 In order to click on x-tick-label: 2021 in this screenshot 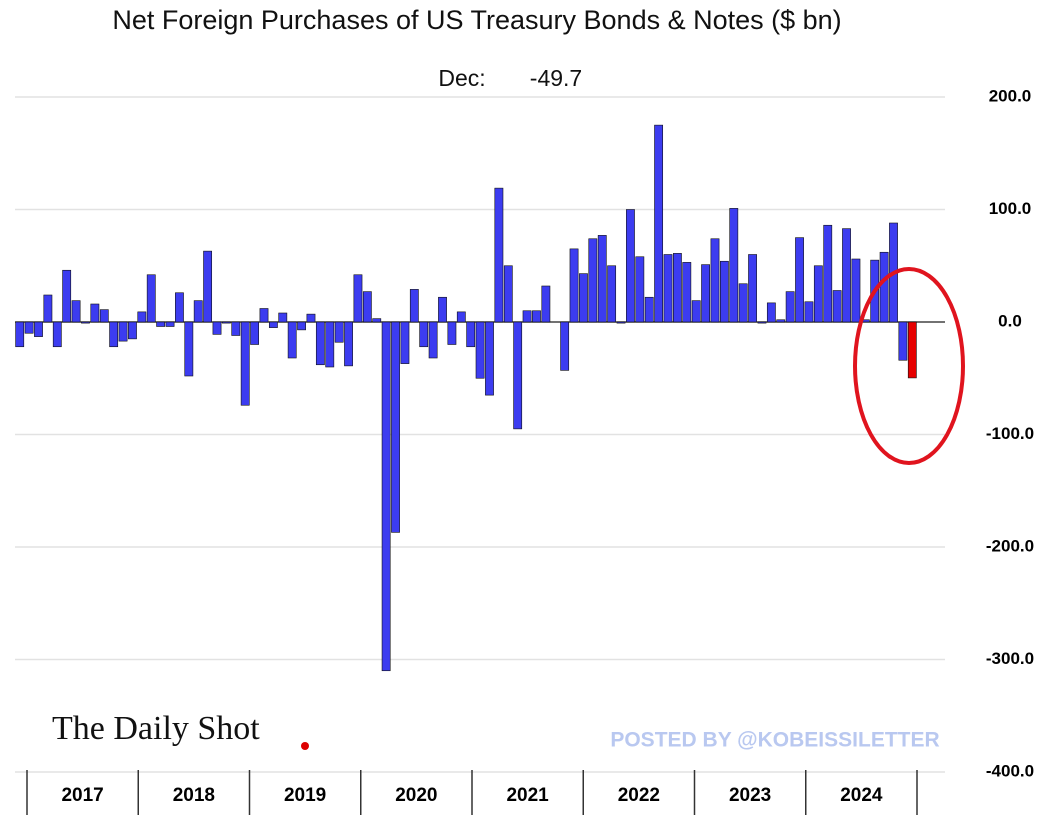, I will do `click(527, 795)`.